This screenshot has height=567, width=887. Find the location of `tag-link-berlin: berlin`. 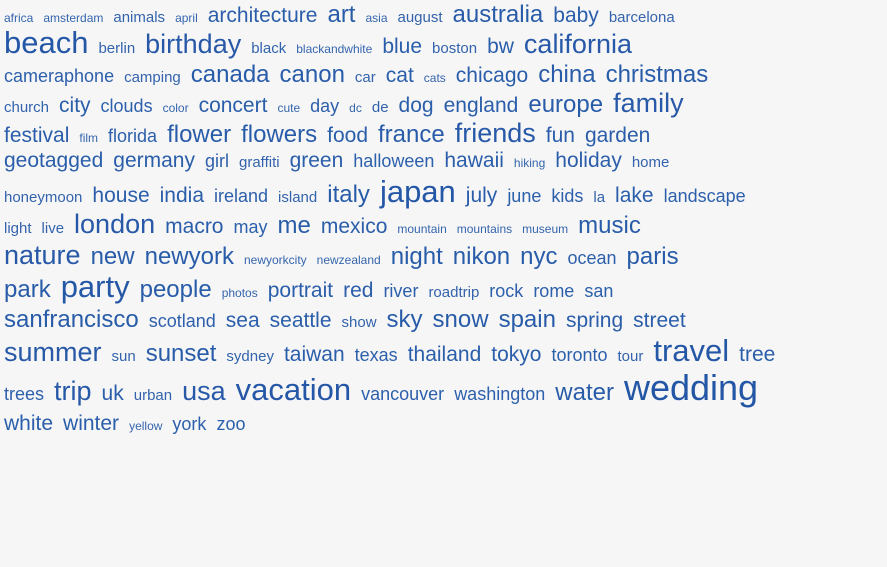

tag-link-berlin: berlin is located at coordinates (117, 49).